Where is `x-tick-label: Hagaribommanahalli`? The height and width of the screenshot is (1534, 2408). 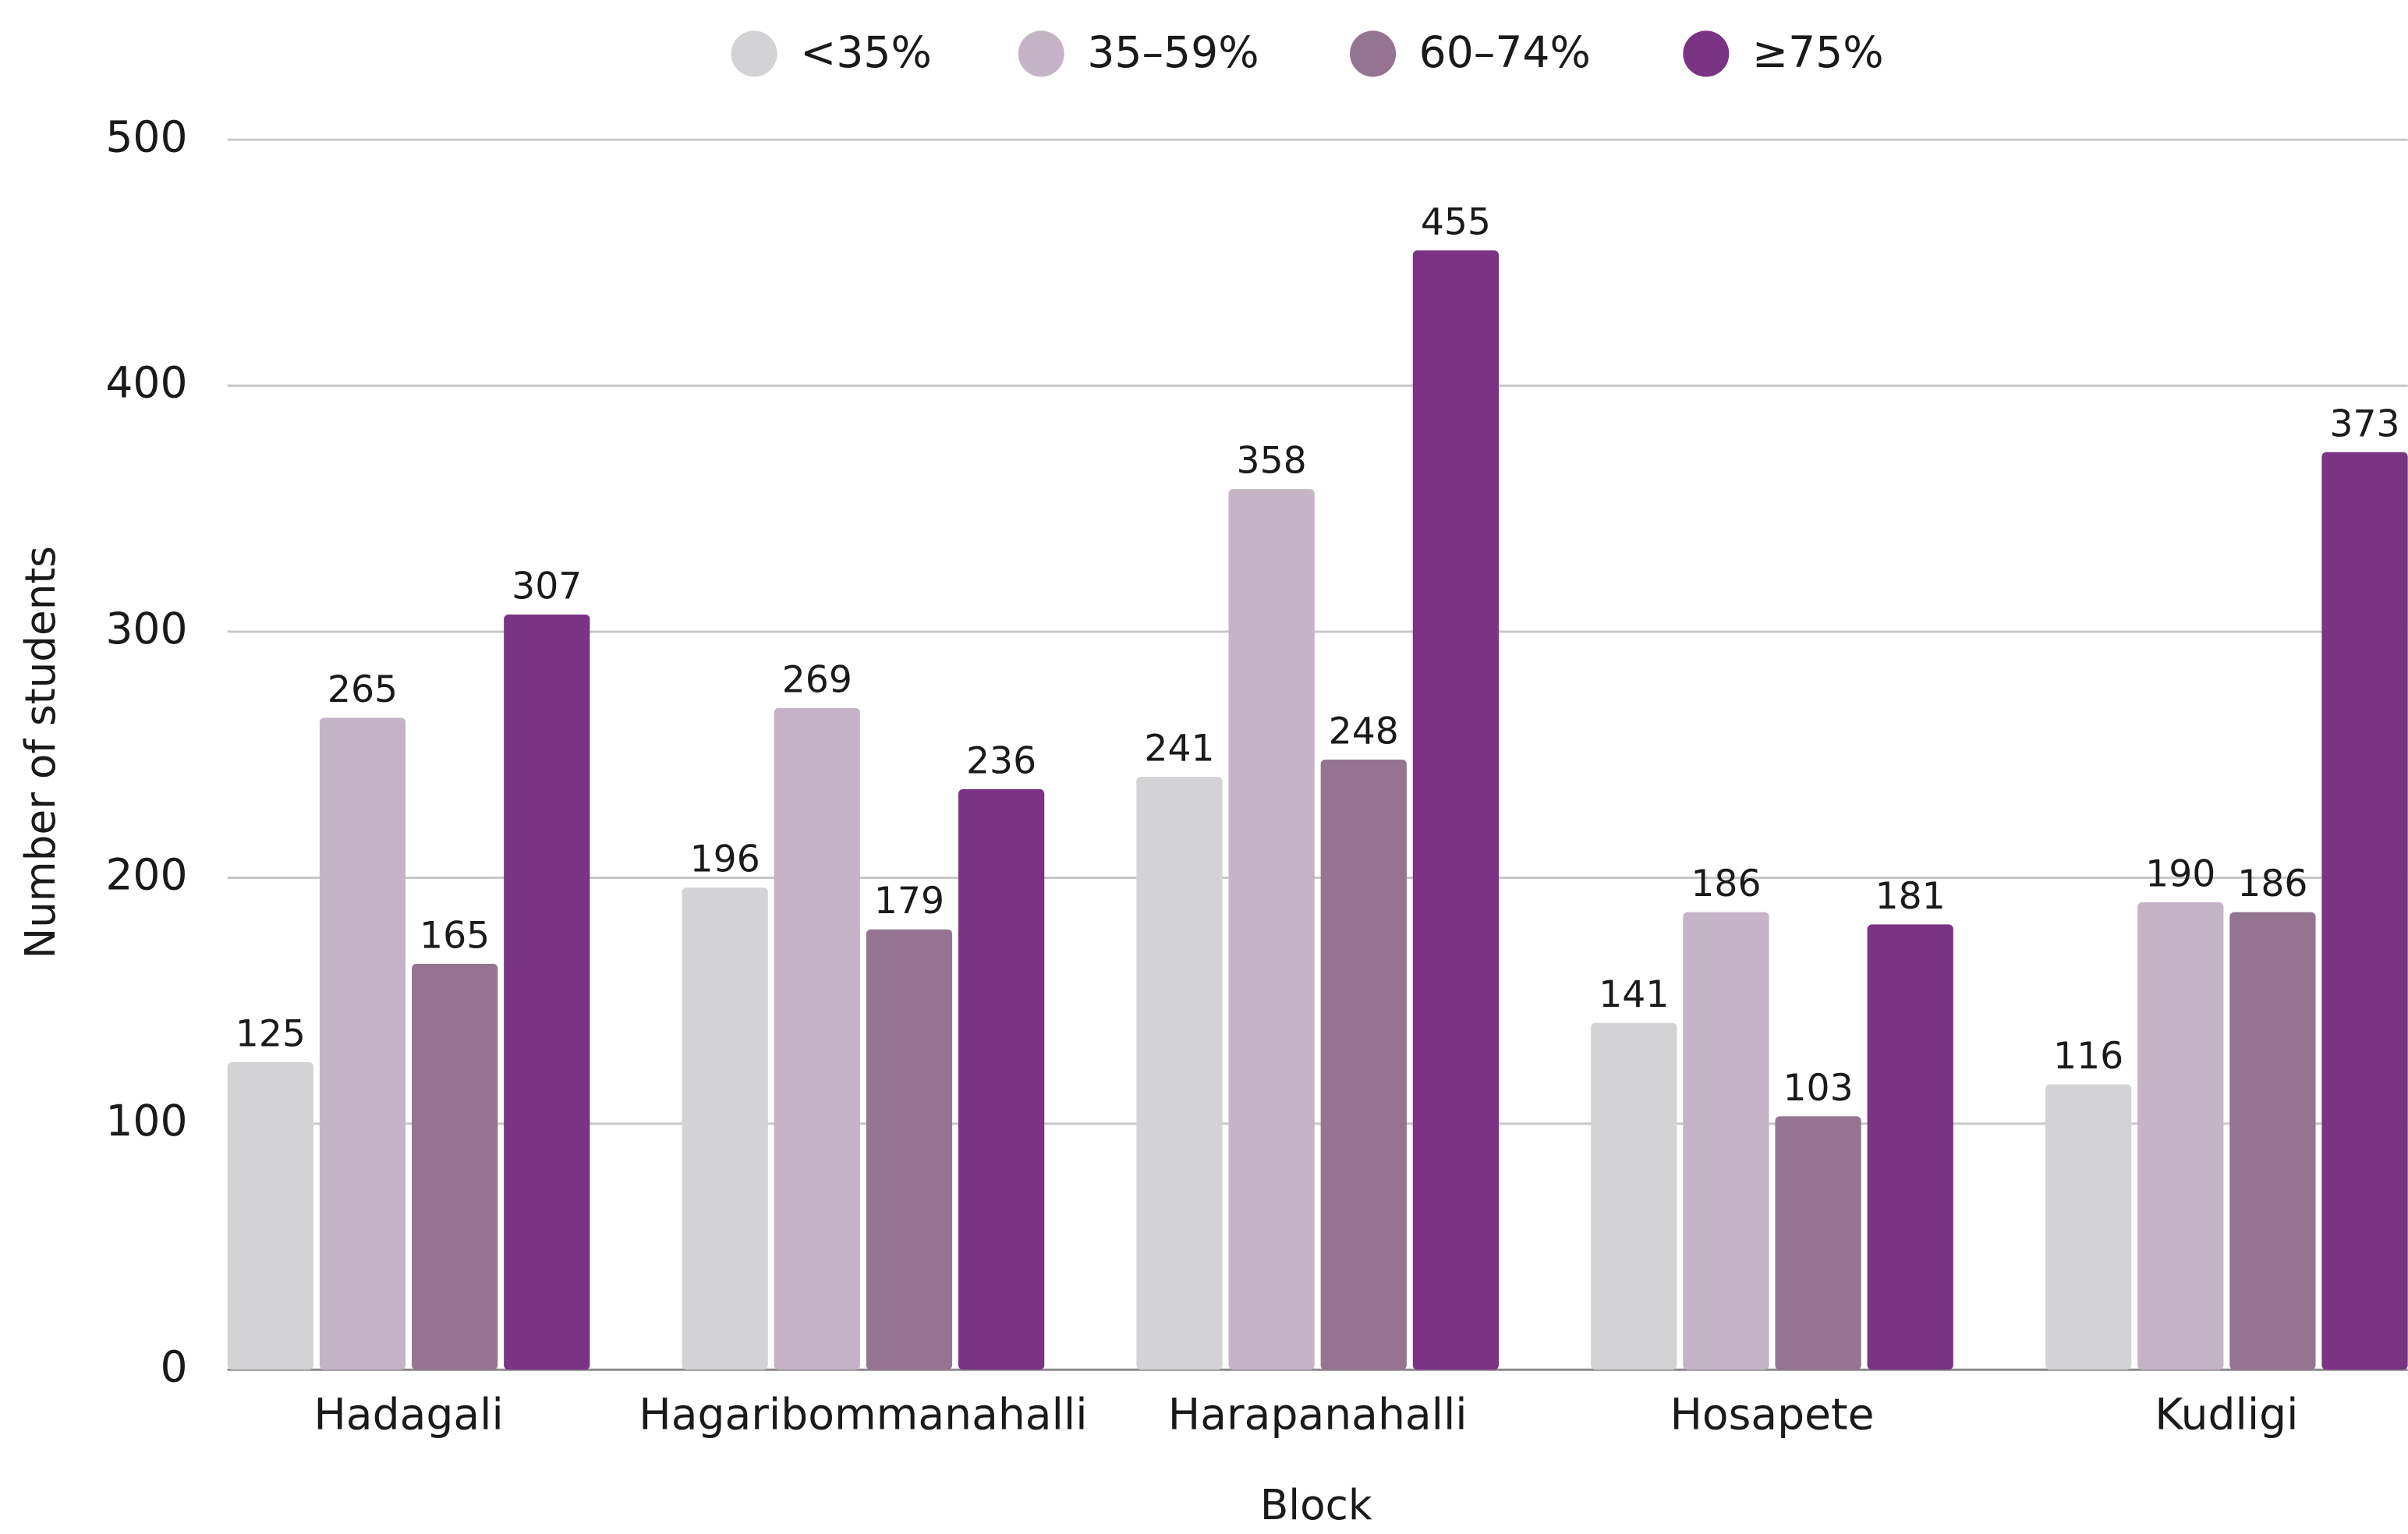
x-tick-label: Hagaribommanahalli is located at coordinates (863, 1415).